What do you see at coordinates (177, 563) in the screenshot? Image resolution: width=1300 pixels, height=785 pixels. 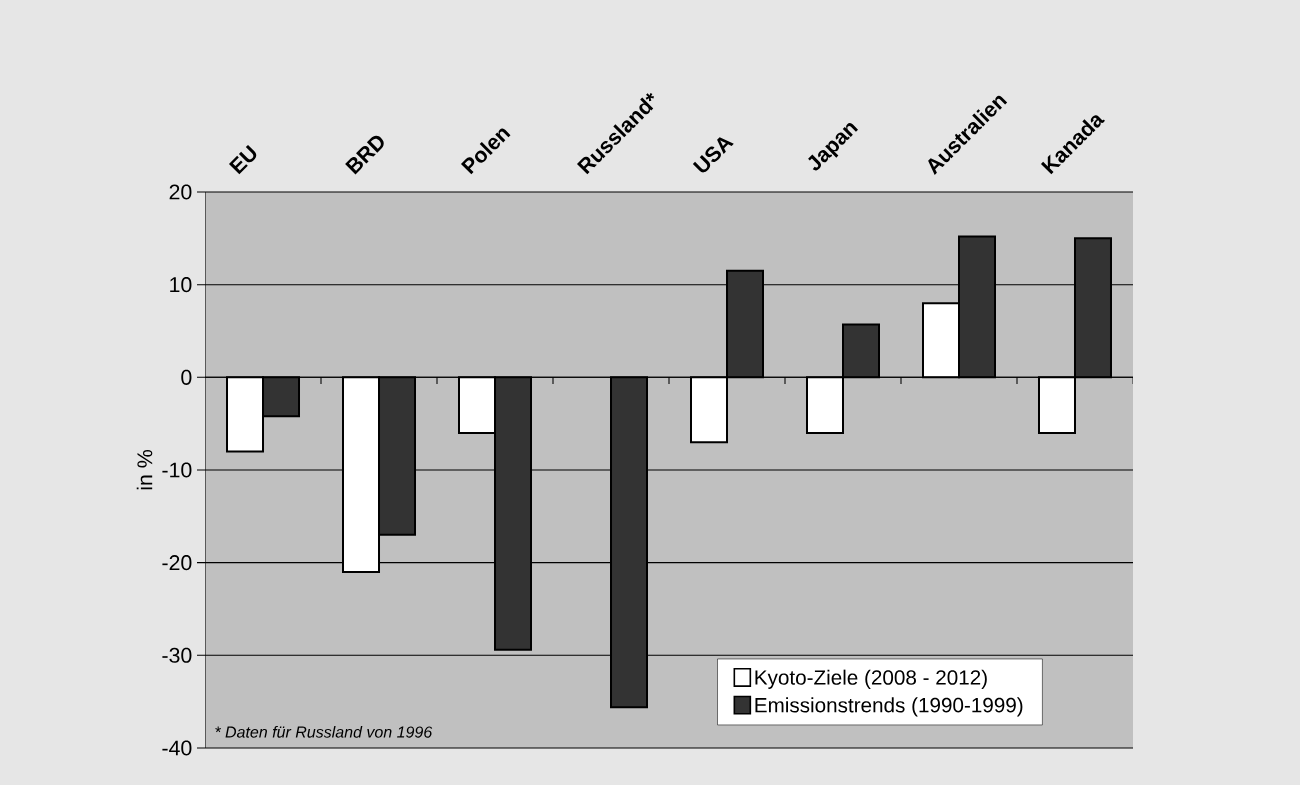 I see `y-tick-label: -20` at bounding box center [177, 563].